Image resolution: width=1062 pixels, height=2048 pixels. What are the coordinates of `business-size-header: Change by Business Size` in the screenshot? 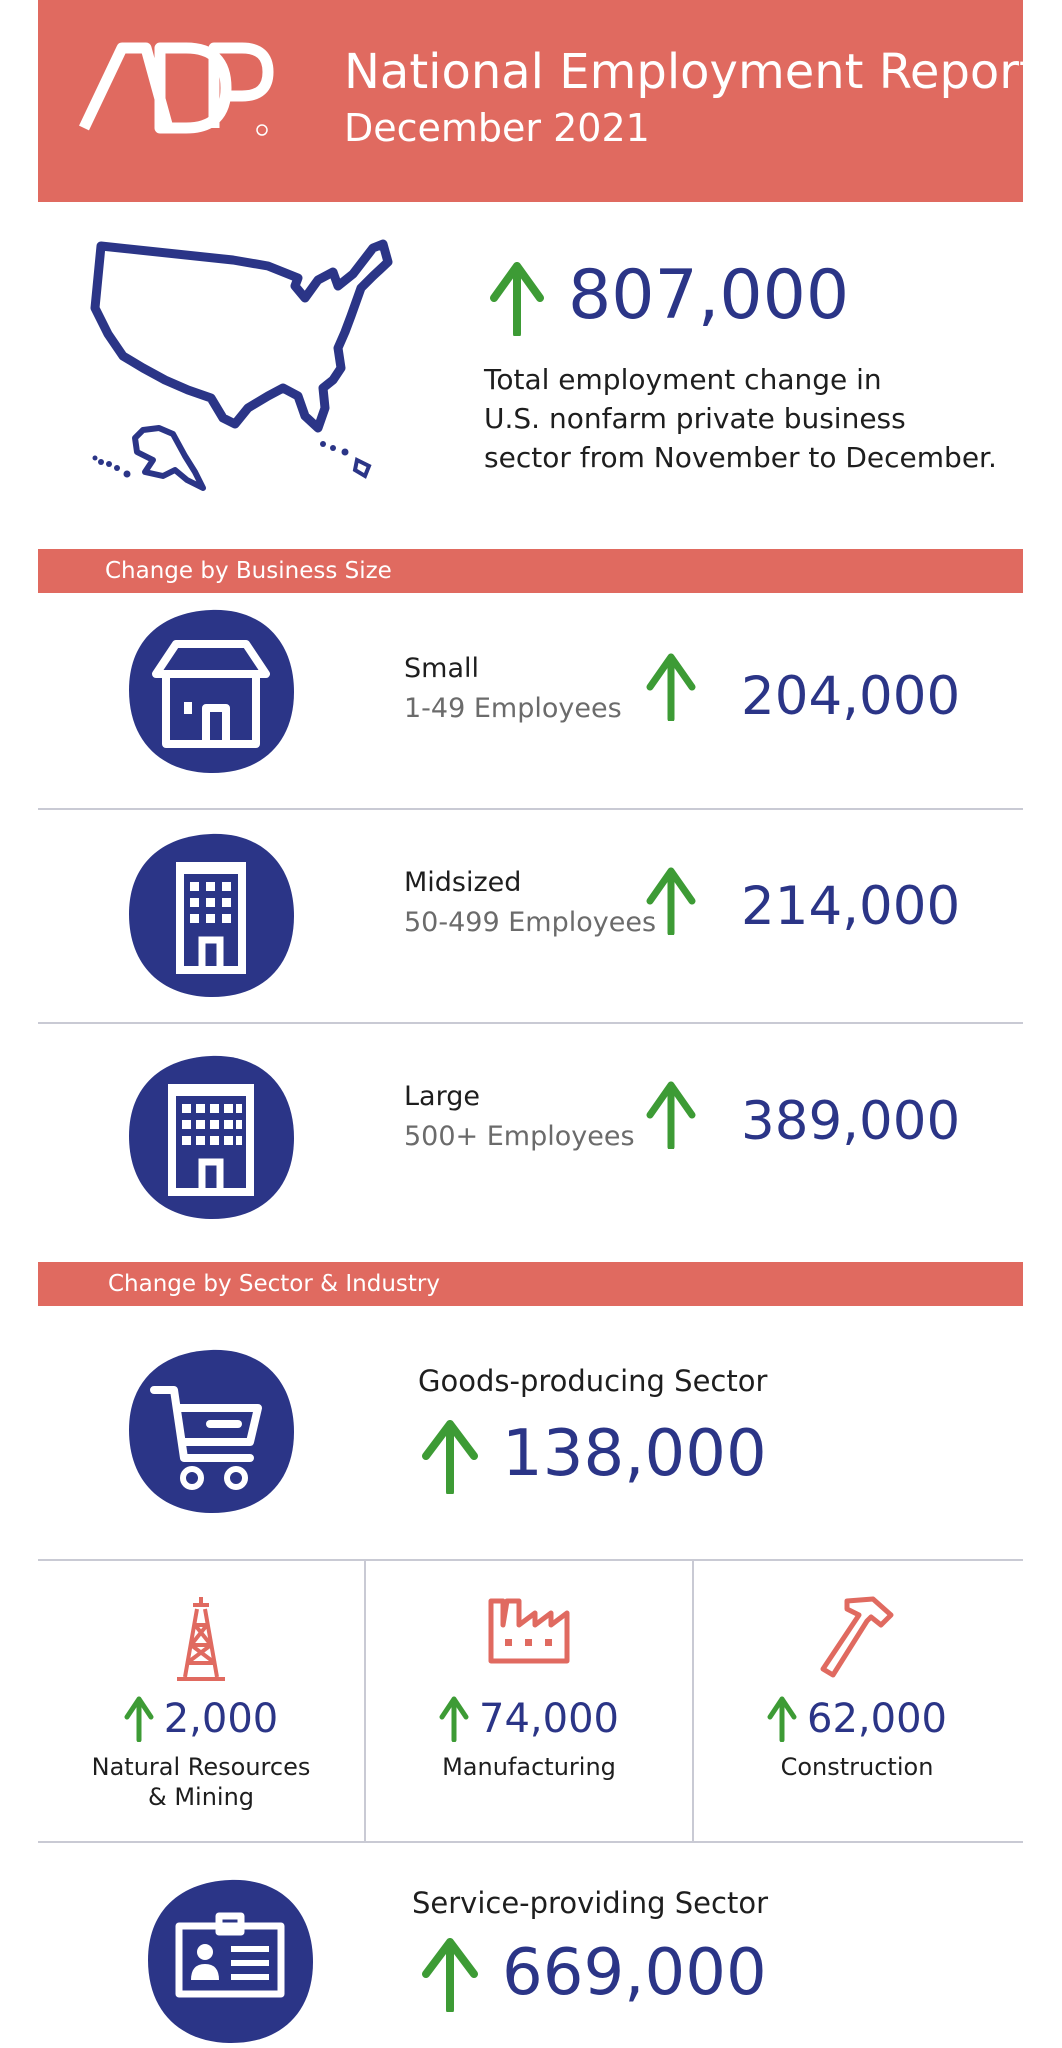 It's located at (530, 571).